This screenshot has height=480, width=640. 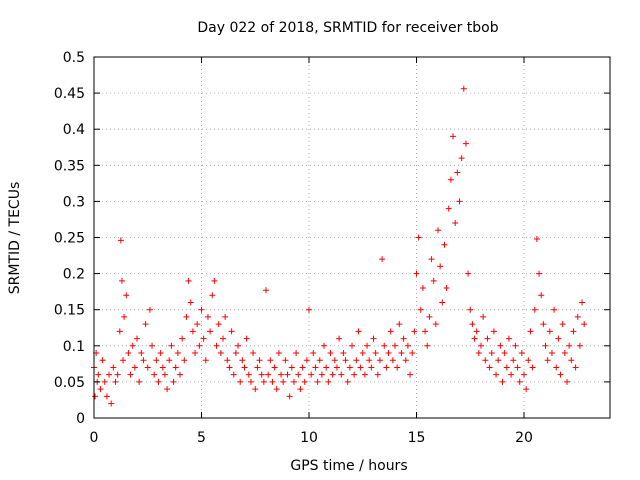 I want to click on x-tick-label: 15, so click(x=417, y=438).